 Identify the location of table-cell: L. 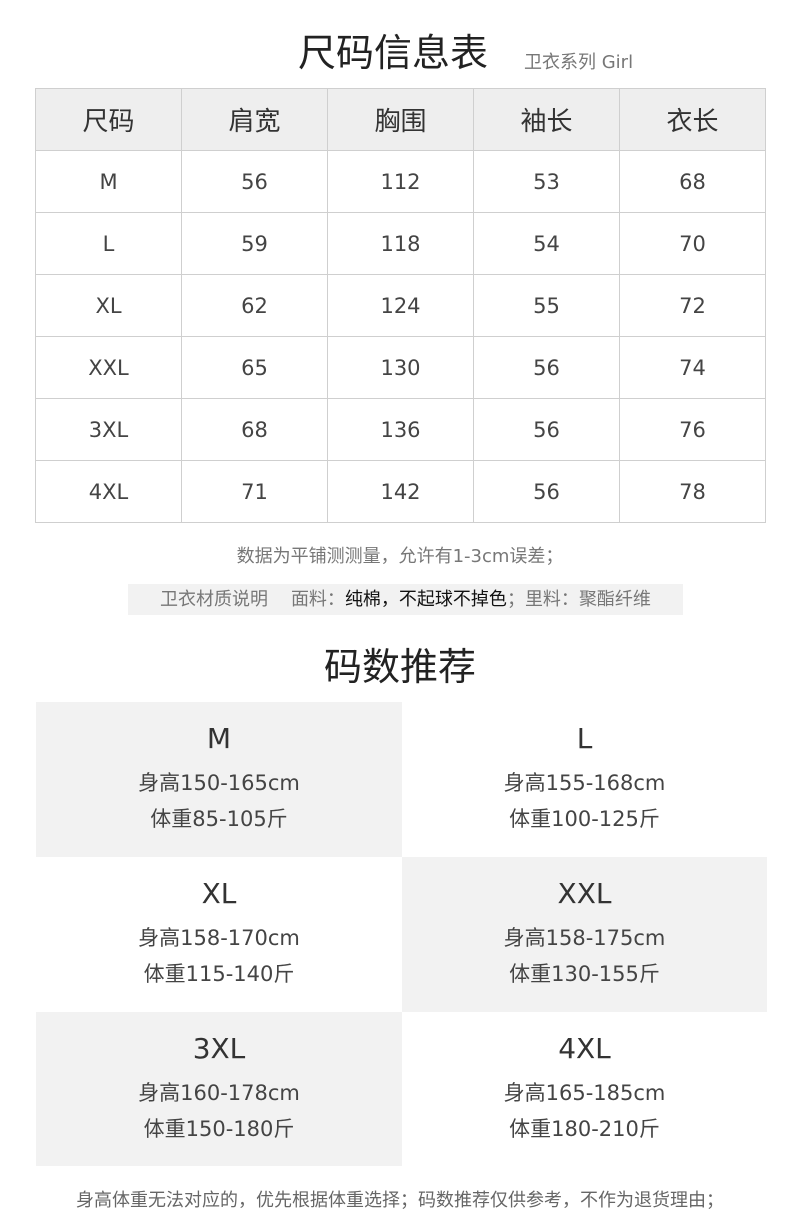
(108, 243).